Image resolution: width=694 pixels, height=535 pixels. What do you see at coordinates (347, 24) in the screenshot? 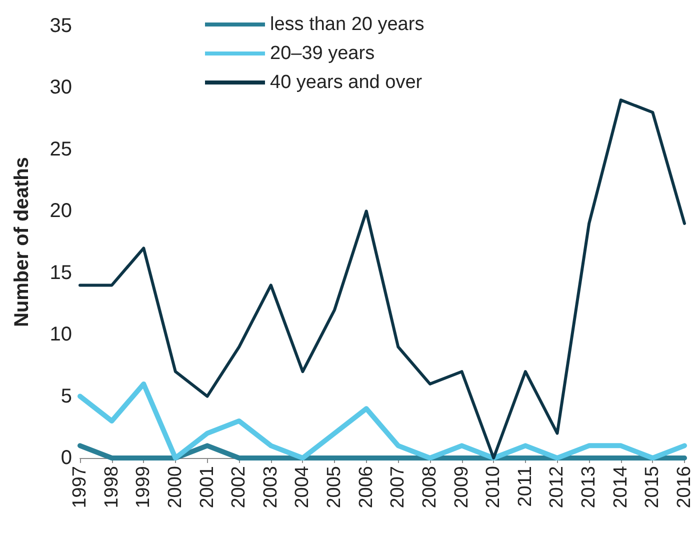
I see `legend-label: less than 20 years` at bounding box center [347, 24].